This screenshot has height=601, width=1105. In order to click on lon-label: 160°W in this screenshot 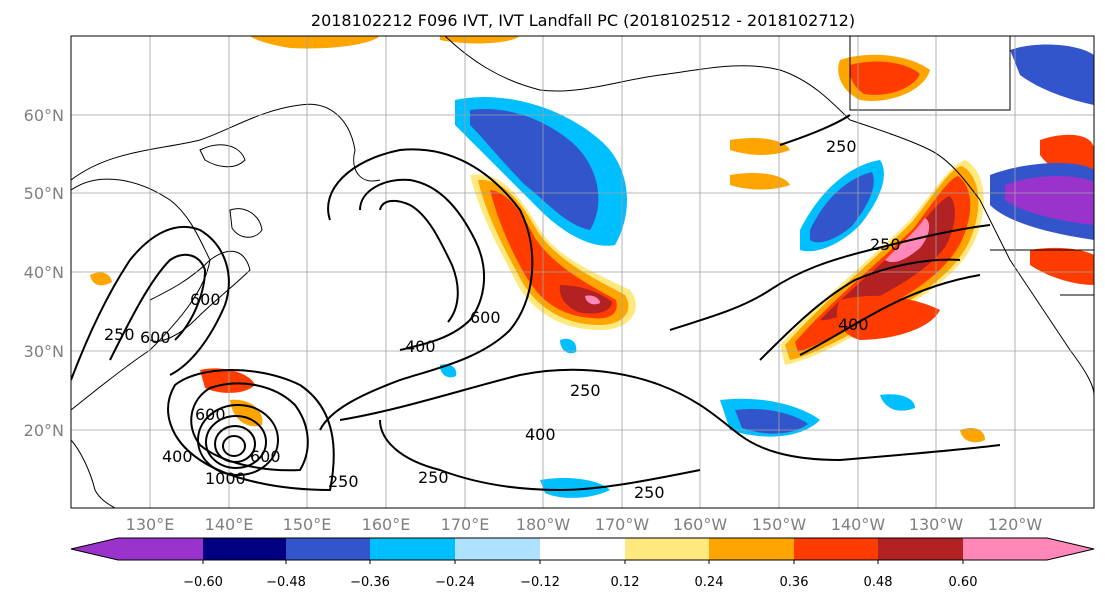, I will do `click(700, 524)`.